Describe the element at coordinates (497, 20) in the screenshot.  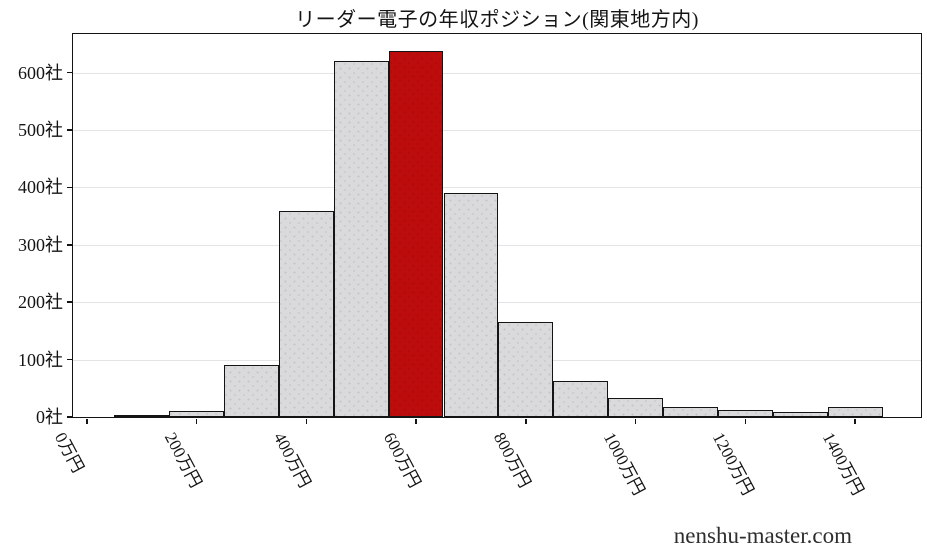
I see `chart-title: リーダー電子の年収ポジション(関東地方内)` at that location.